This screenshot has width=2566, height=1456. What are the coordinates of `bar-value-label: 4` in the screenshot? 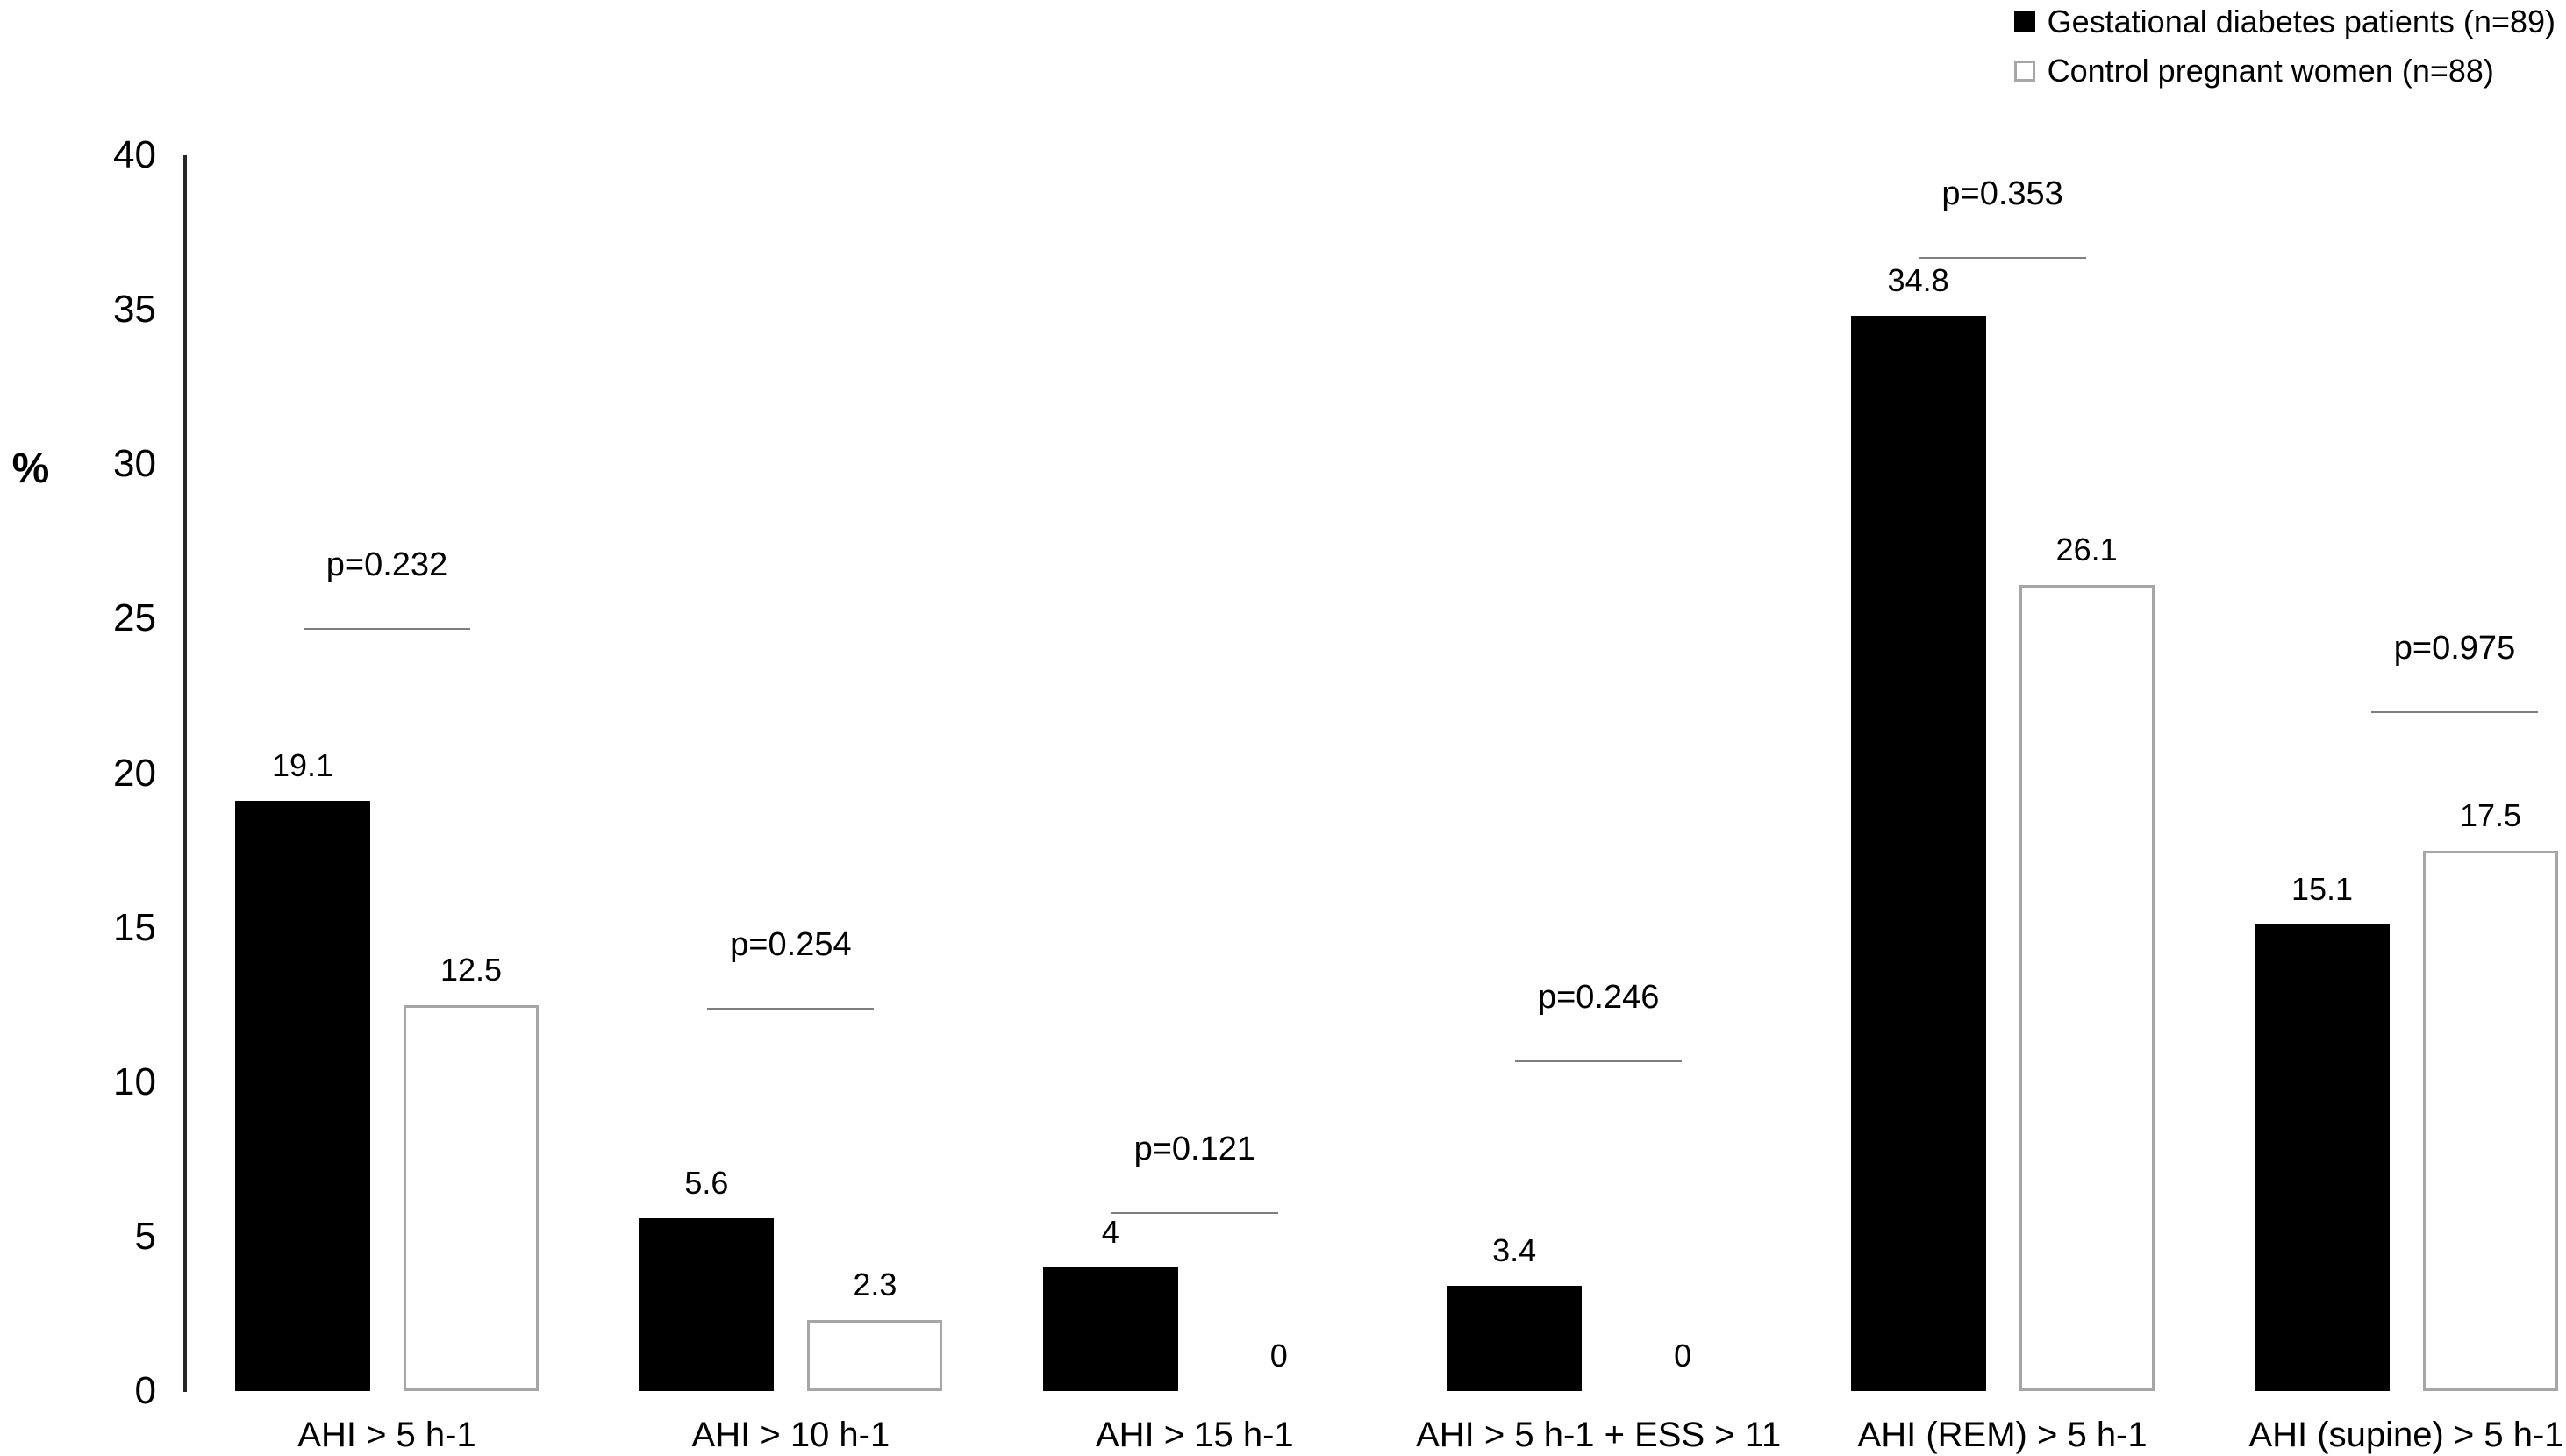 It's located at (1110, 1232).